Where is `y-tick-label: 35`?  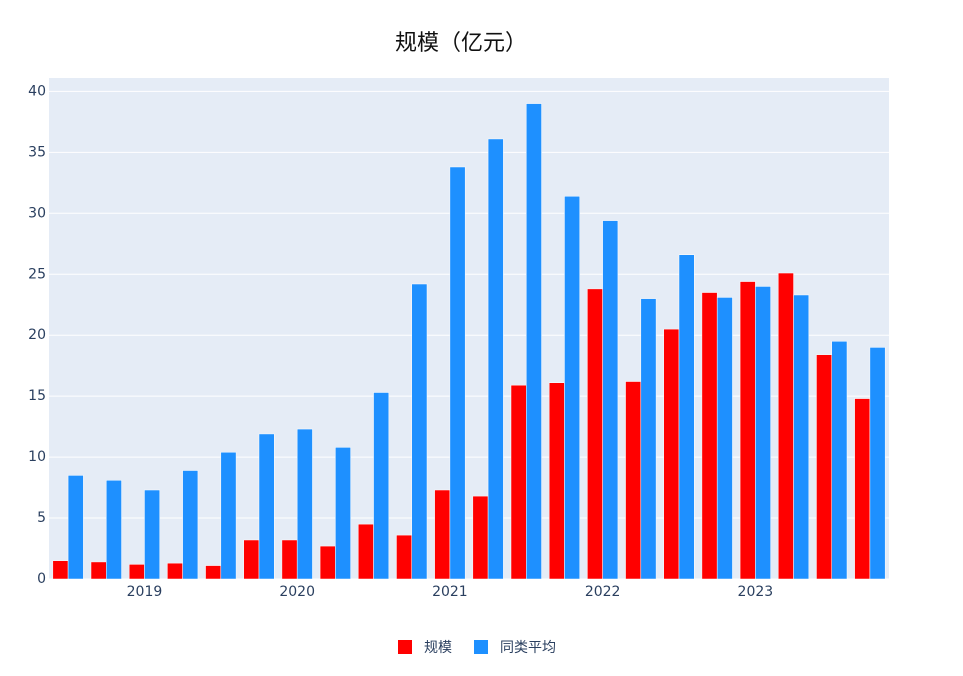
y-tick-label: 35 is located at coordinates (37, 152).